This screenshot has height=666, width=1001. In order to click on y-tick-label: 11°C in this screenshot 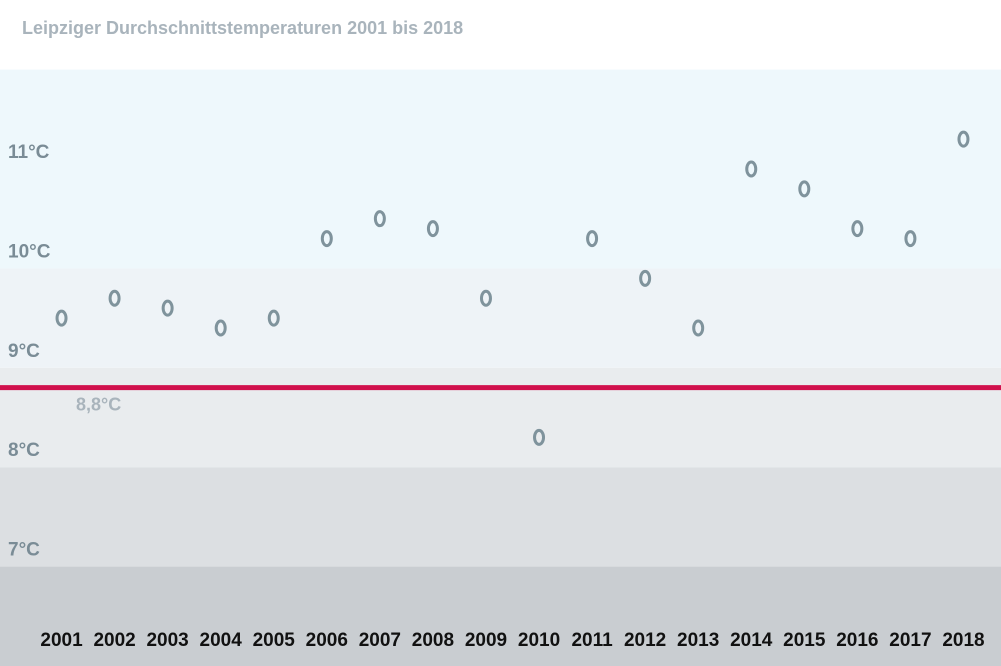, I will do `click(29, 152)`.